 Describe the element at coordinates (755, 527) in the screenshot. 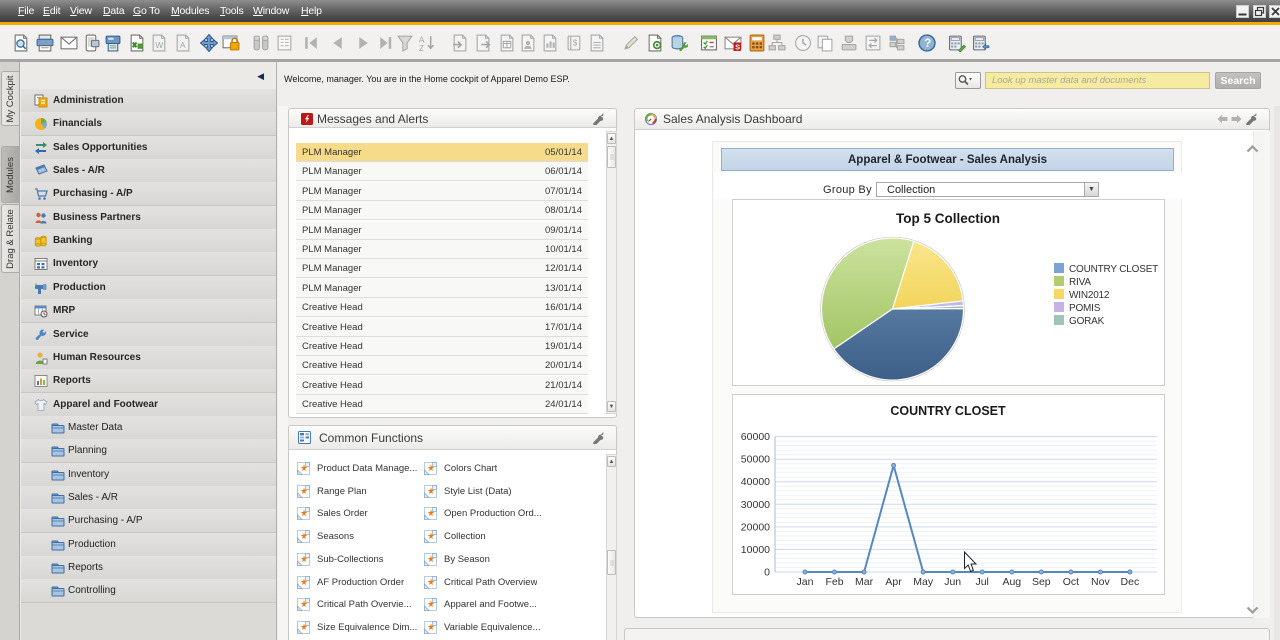

I see `svg-text: 20000` at that location.